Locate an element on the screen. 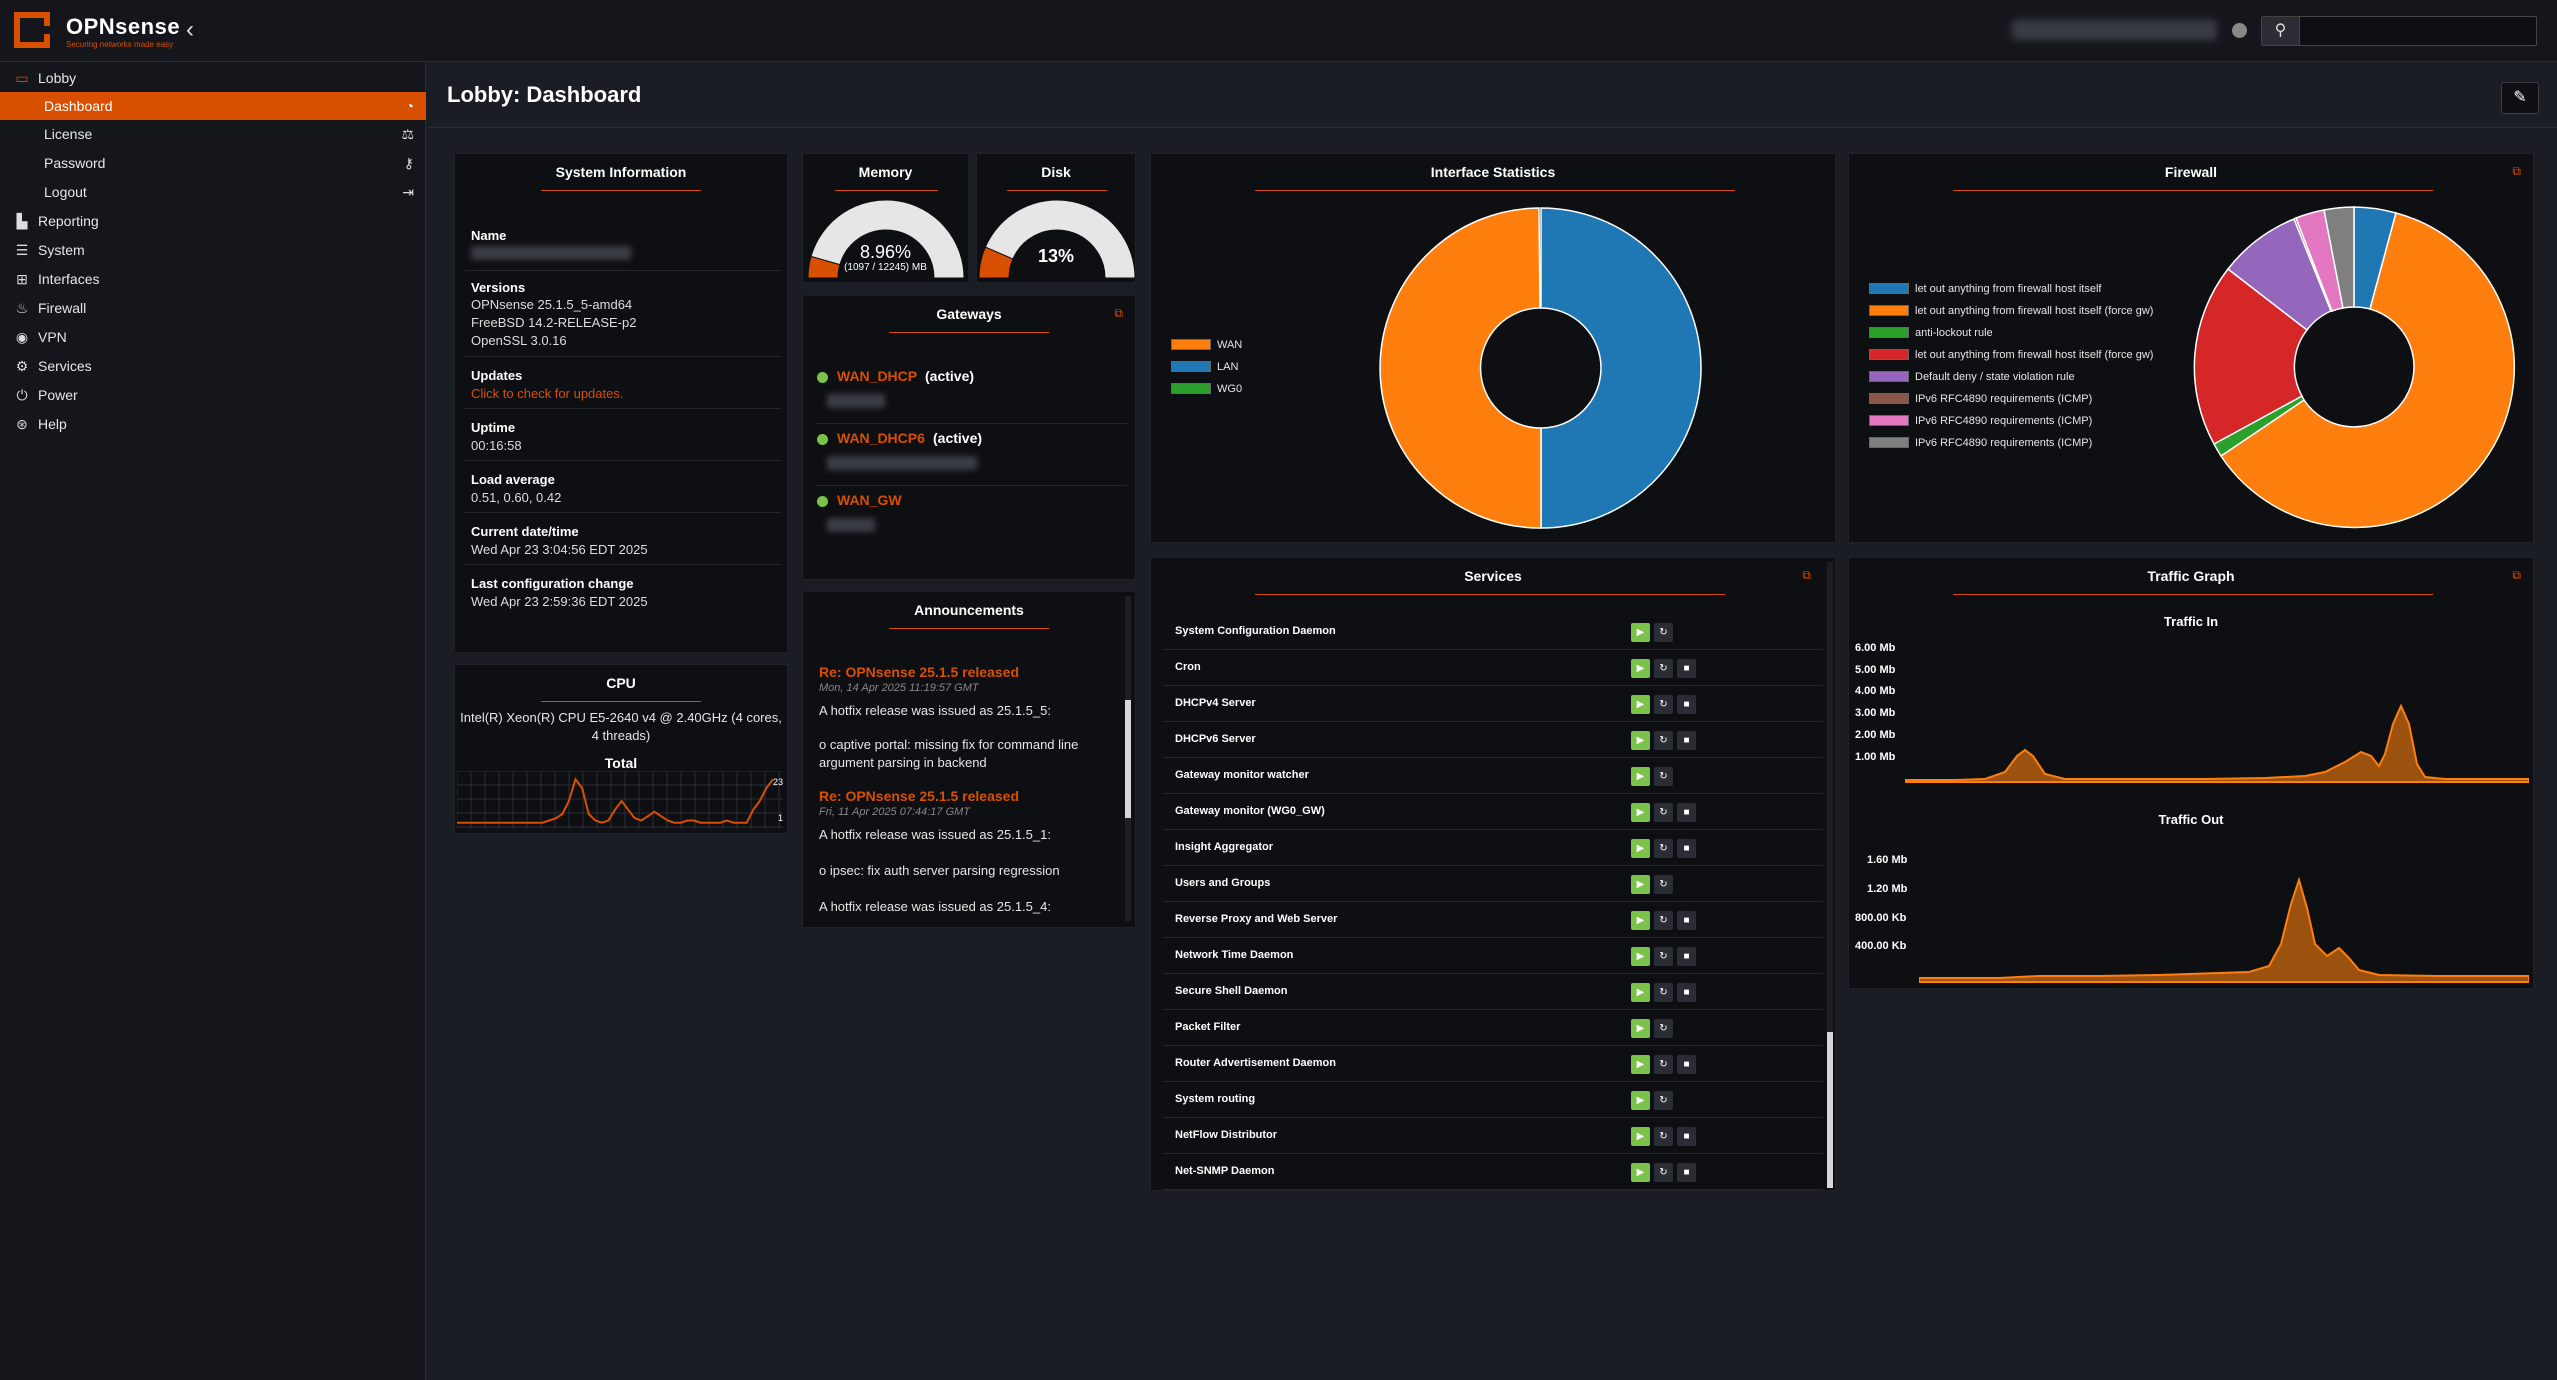 The width and height of the screenshot is (2557, 1380). sidebar-item-power: ⏻ Power is located at coordinates (213, 395).